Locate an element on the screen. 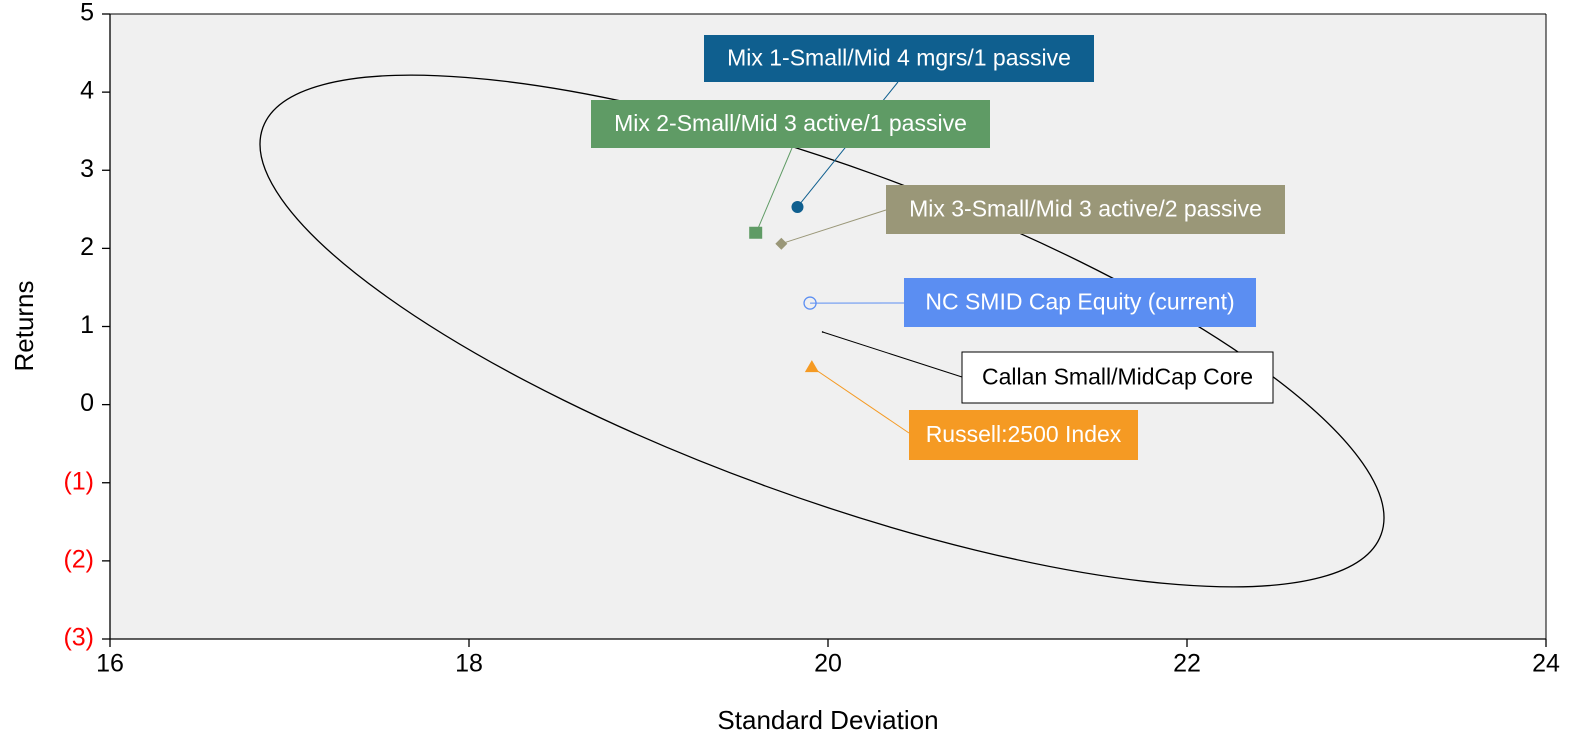 The width and height of the screenshot is (1595, 754). legend-label: Mix 1-Small/Mid 4 mgrs/1 passive is located at coordinates (899, 58).